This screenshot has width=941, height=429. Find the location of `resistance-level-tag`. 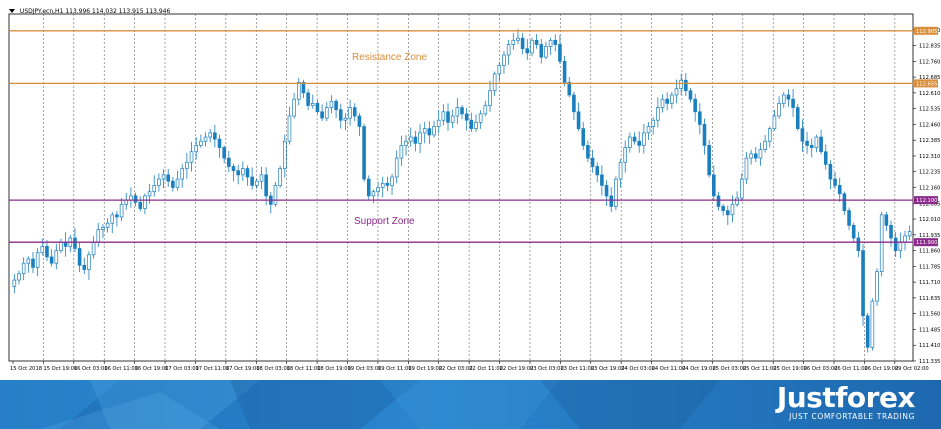

resistance-level-tag is located at coordinates (926, 83).